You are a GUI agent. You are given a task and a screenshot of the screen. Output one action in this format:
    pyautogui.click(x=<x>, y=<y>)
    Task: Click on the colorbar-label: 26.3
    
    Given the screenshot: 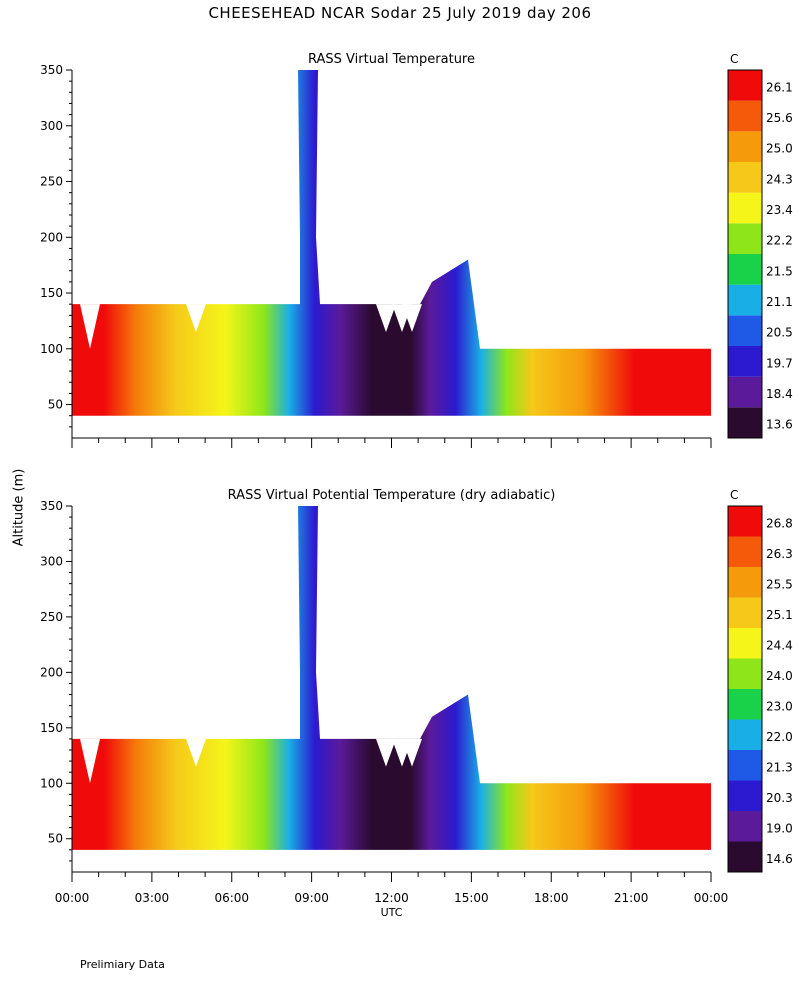 What is the action you would take?
    pyautogui.click(x=779, y=554)
    